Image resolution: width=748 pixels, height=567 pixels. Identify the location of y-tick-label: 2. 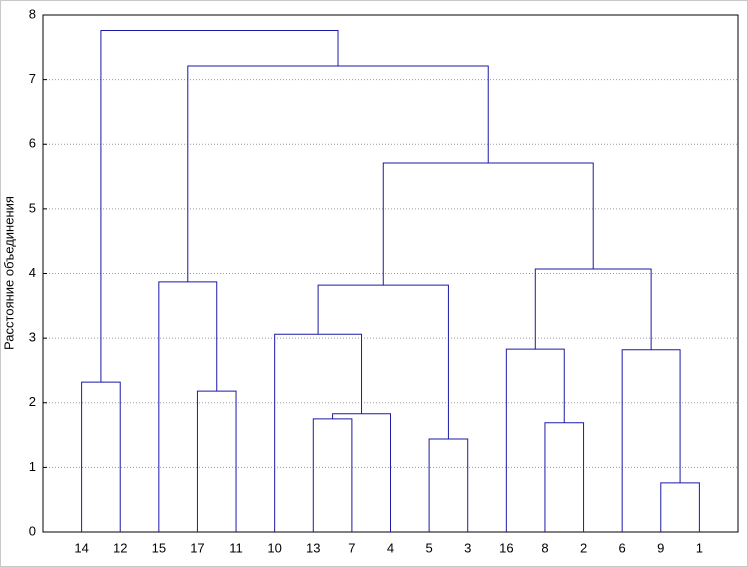
(32, 401).